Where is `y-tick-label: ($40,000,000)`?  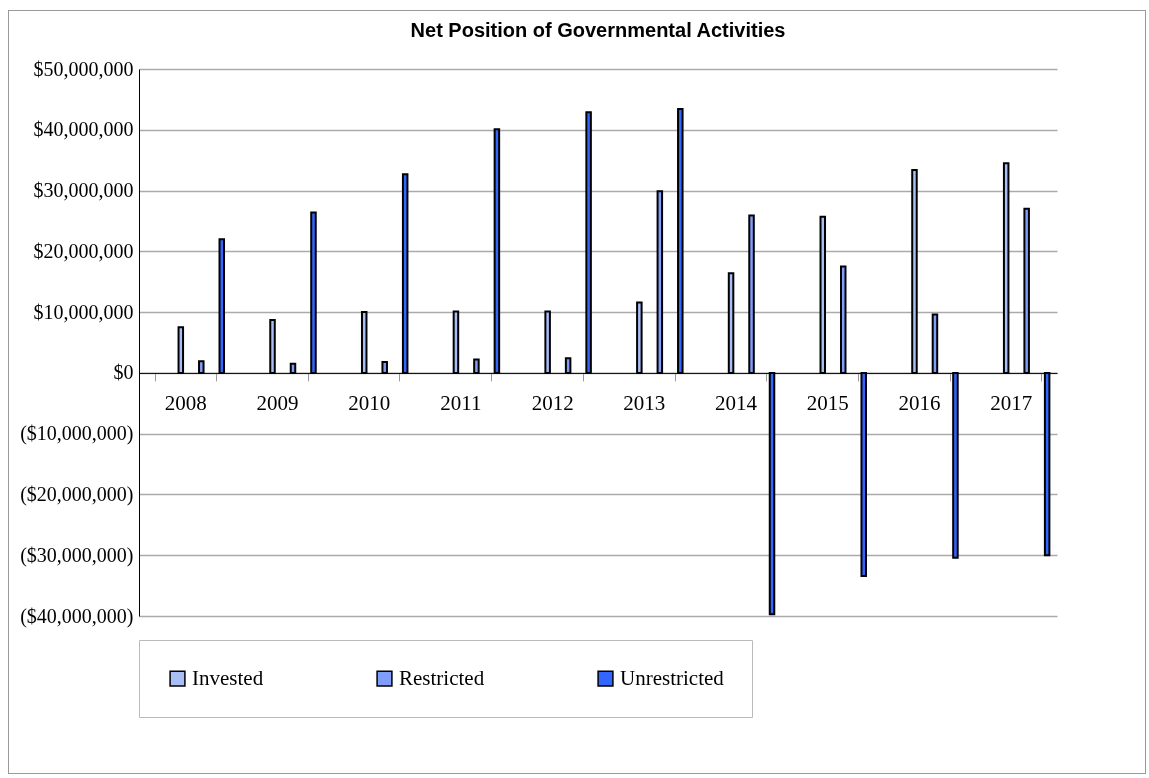
y-tick-label: ($40,000,000) is located at coordinates (77, 616).